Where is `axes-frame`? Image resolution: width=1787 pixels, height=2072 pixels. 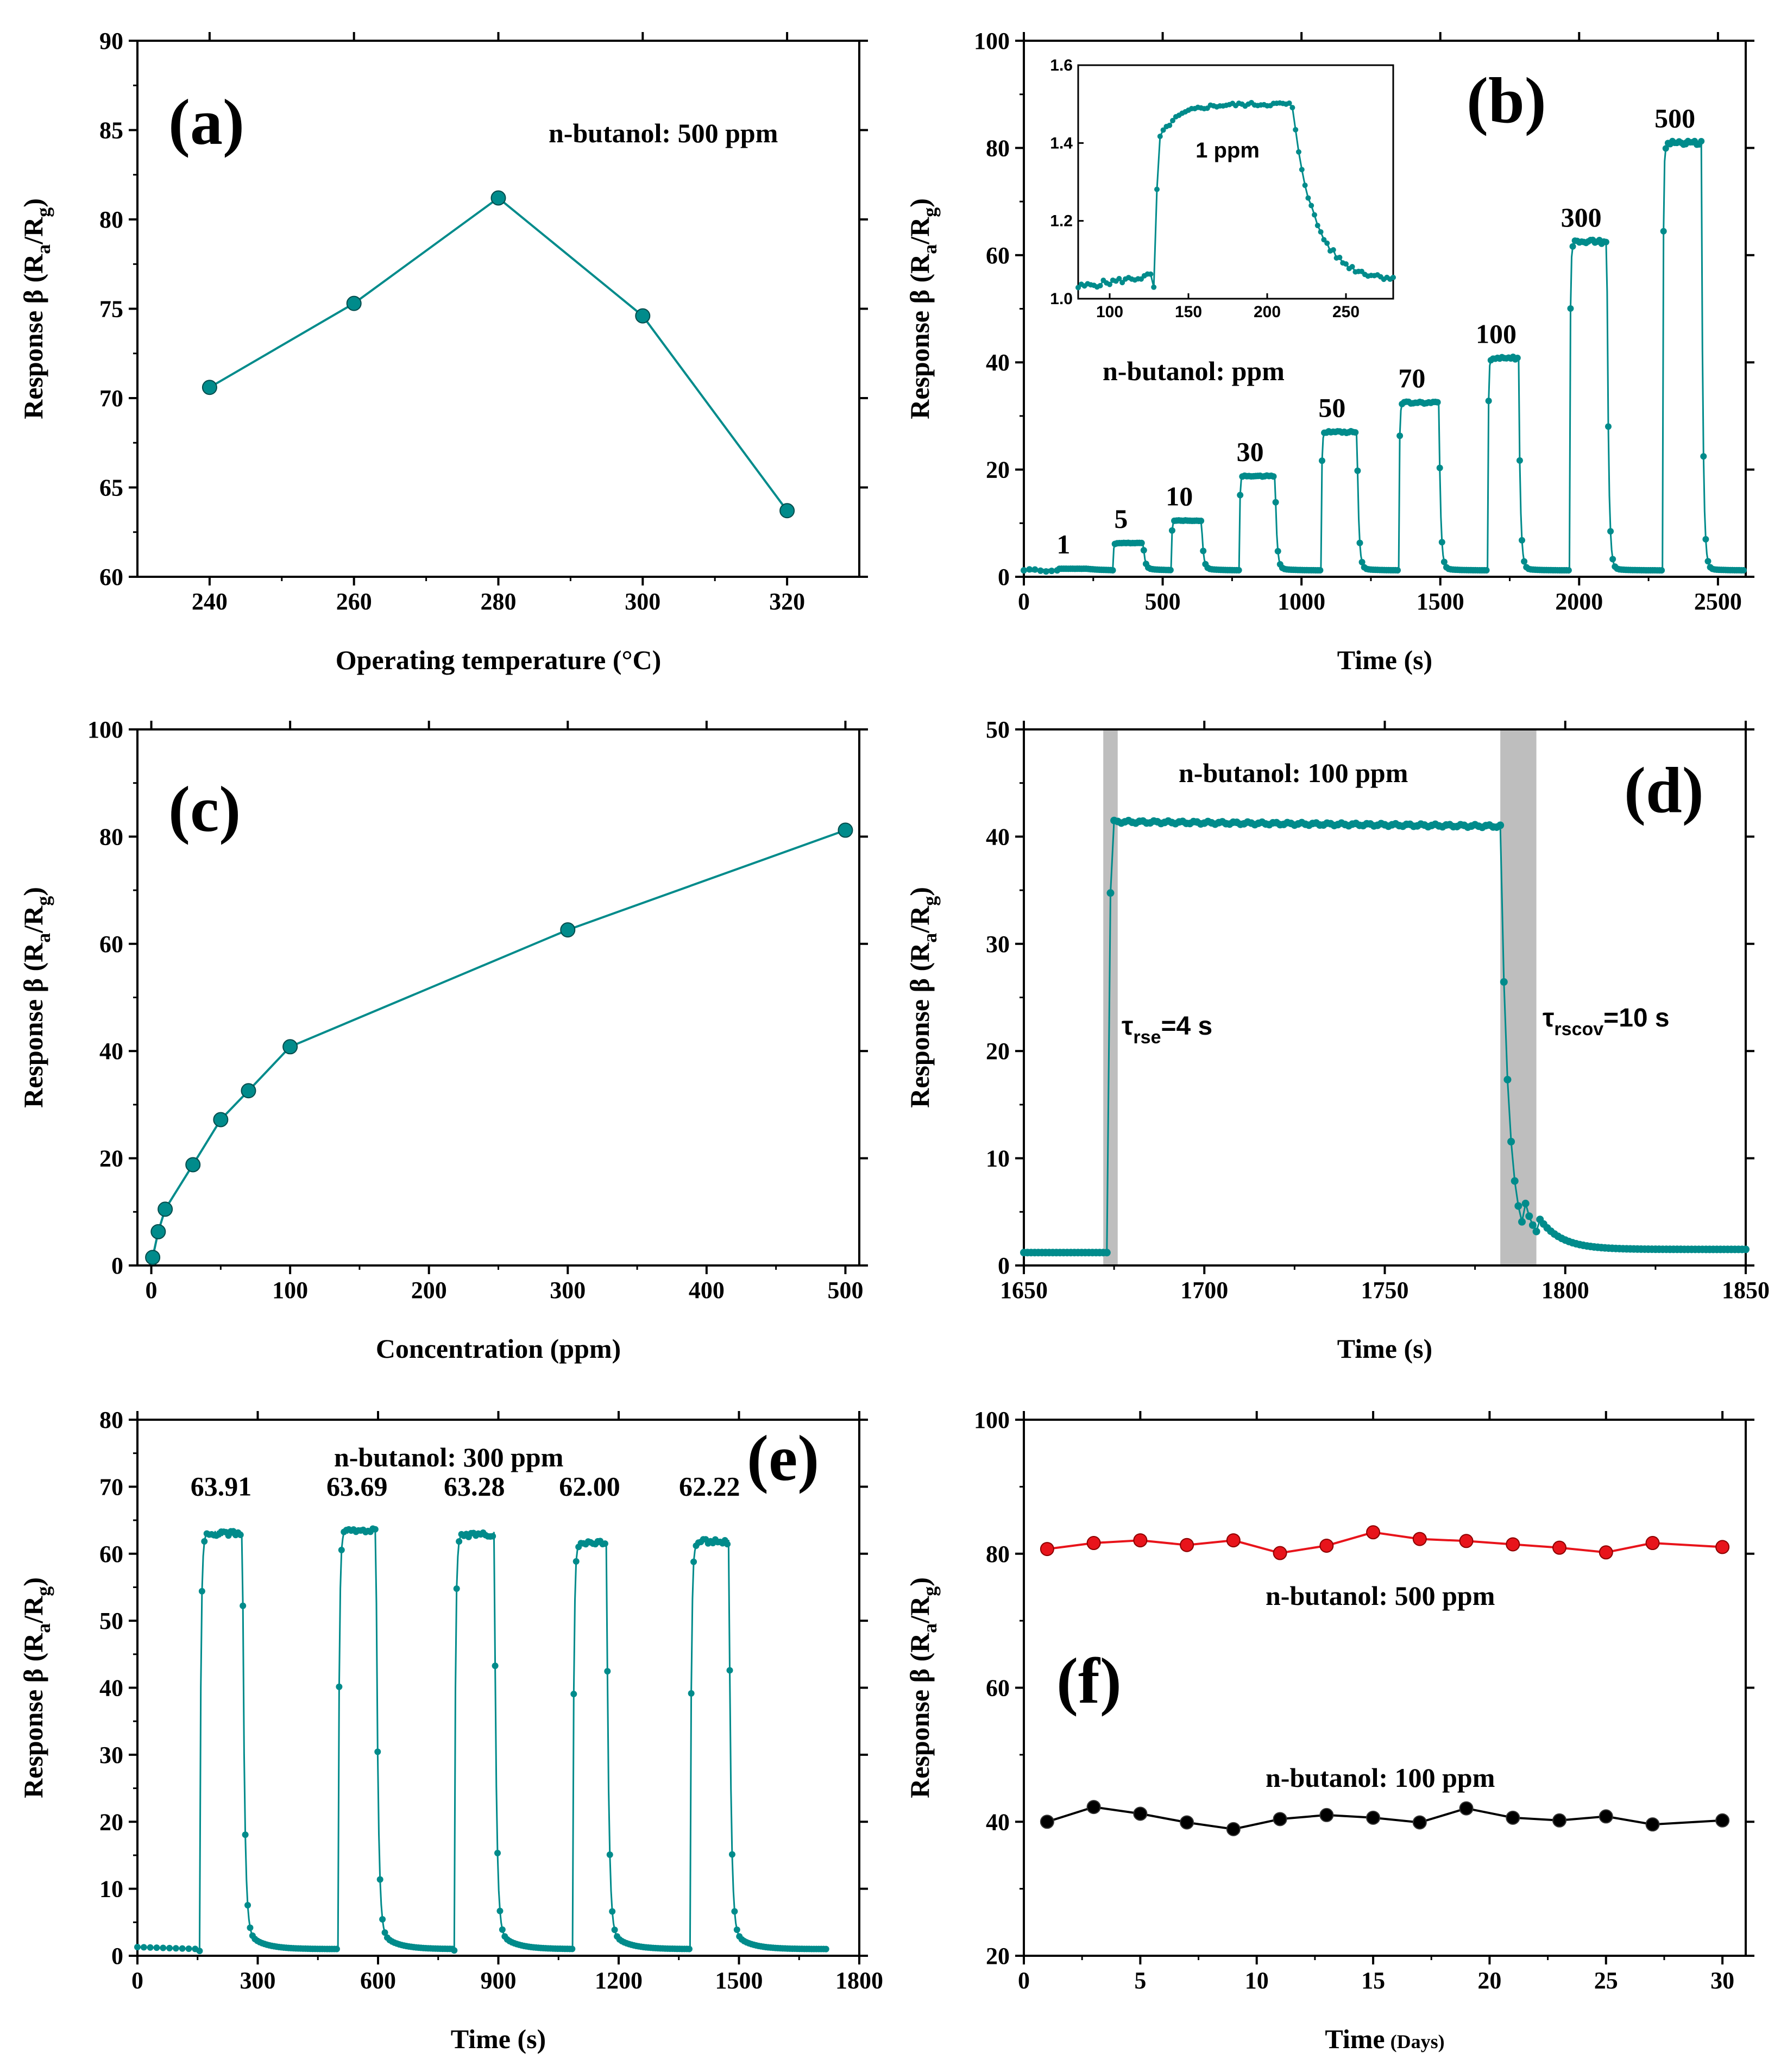 axes-frame is located at coordinates (498, 997).